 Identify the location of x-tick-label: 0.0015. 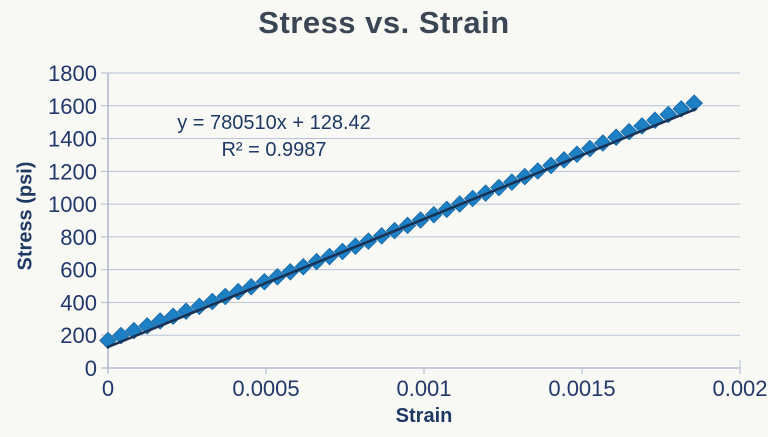
(581, 388).